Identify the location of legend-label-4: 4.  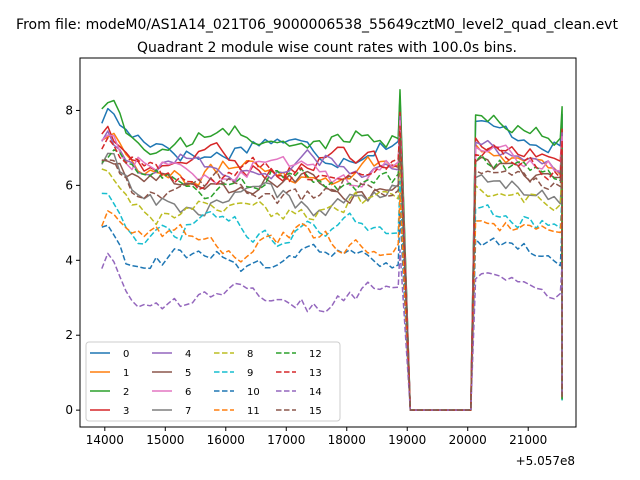
(188, 354).